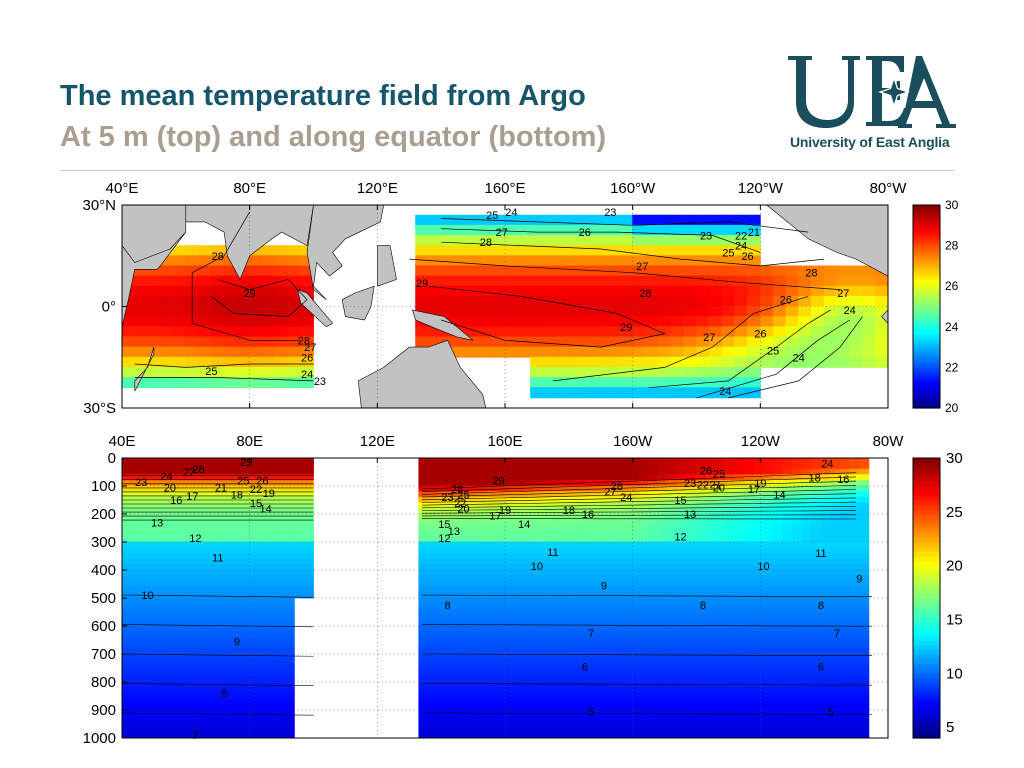 The width and height of the screenshot is (1024, 768). What do you see at coordinates (591, 712) in the screenshot?
I see `section-contour-label: 5` at bounding box center [591, 712].